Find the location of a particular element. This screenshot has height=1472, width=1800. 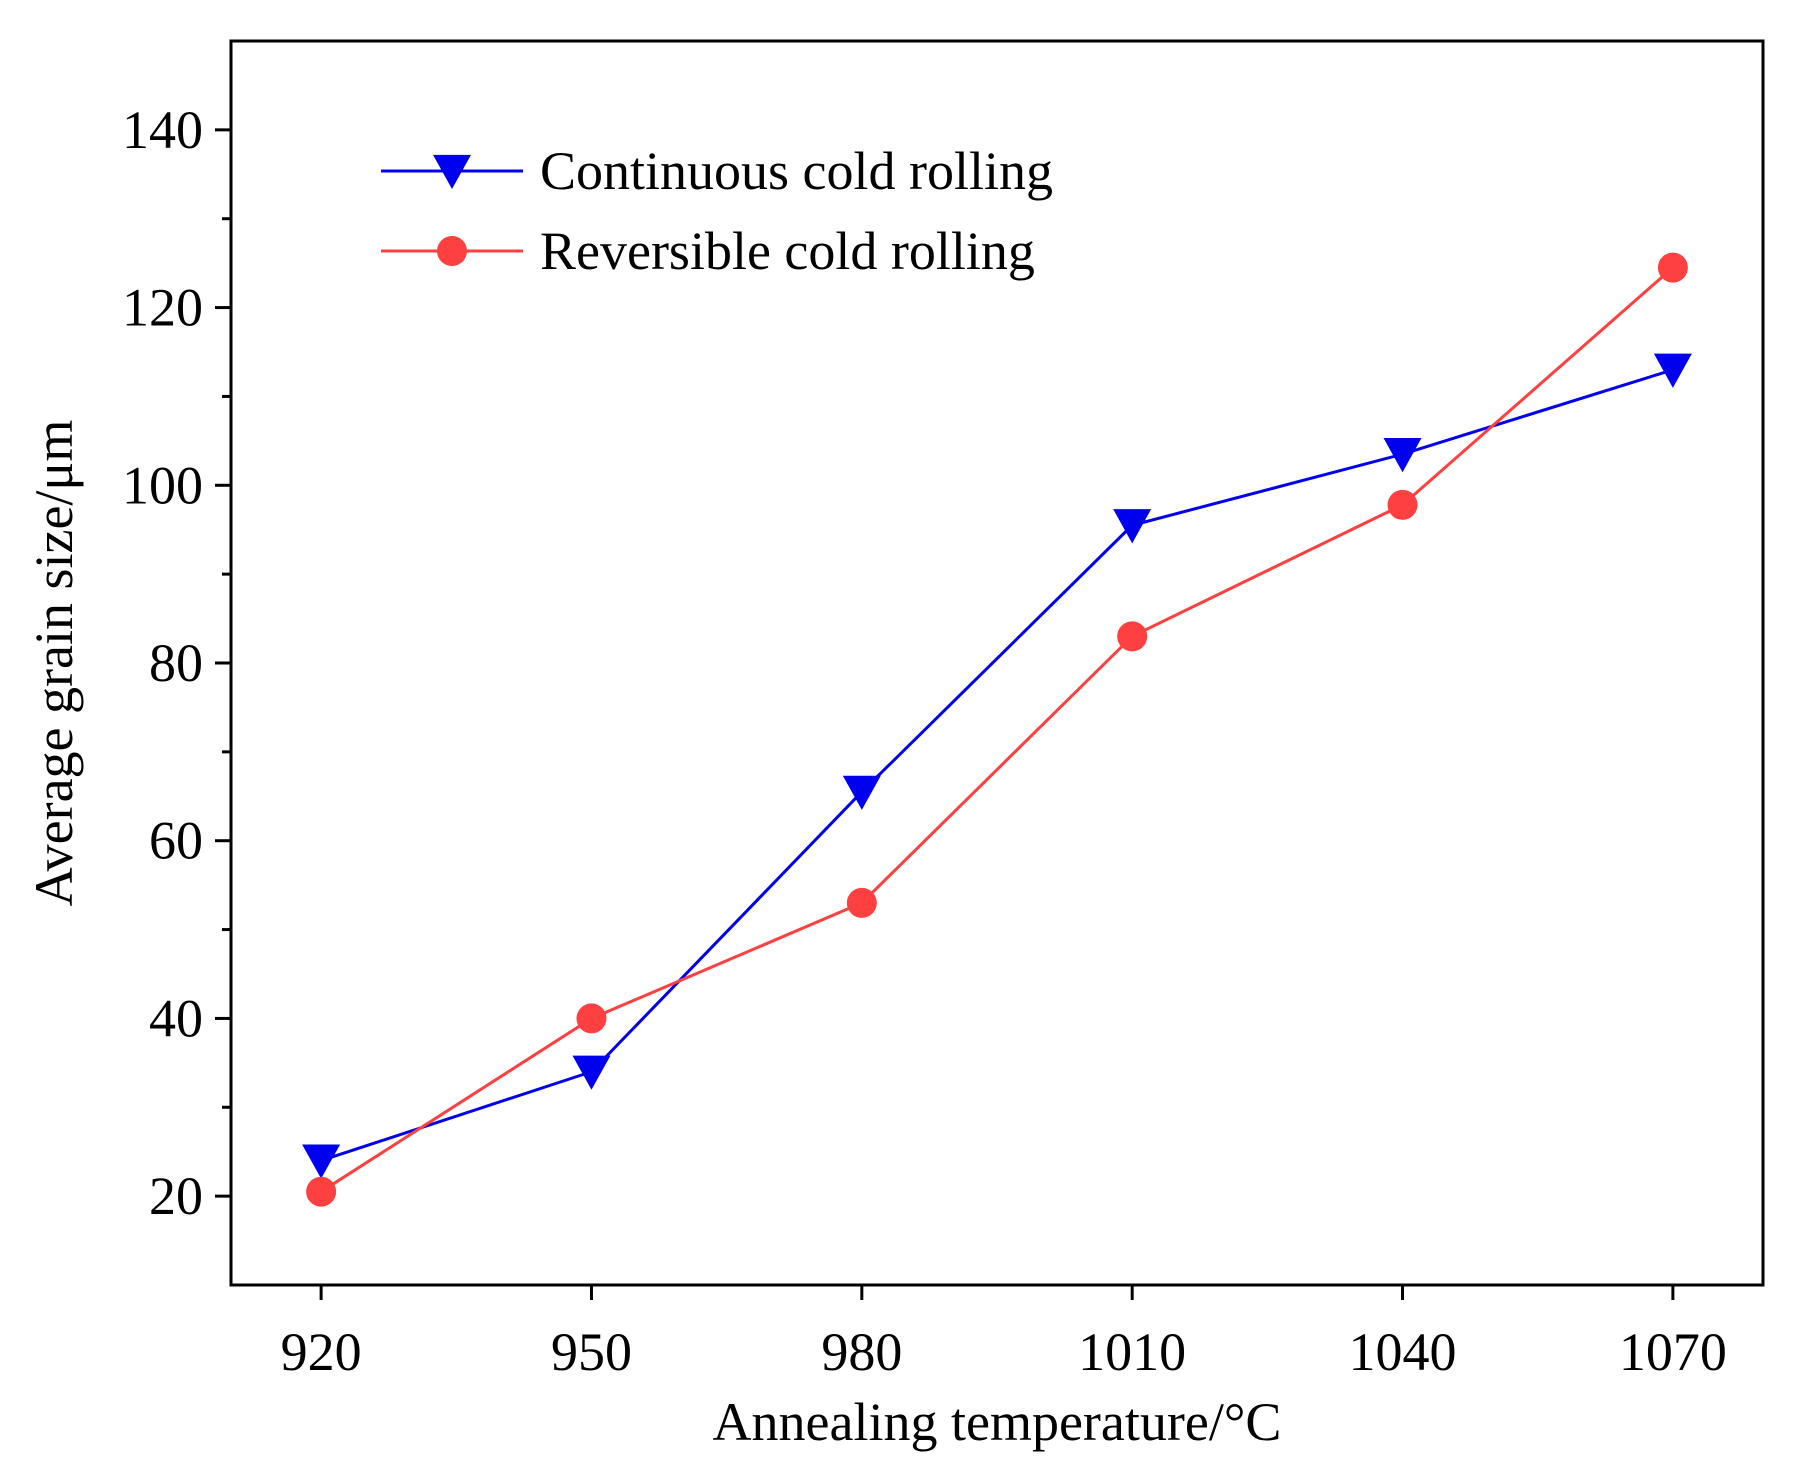

legend-entry: Reversible cold rolling is located at coordinates (708, 251).